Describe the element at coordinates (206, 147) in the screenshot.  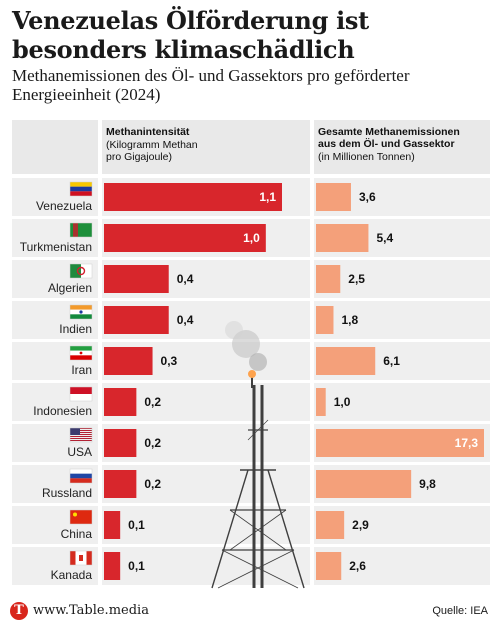
I see `header-intensity-cell` at that location.